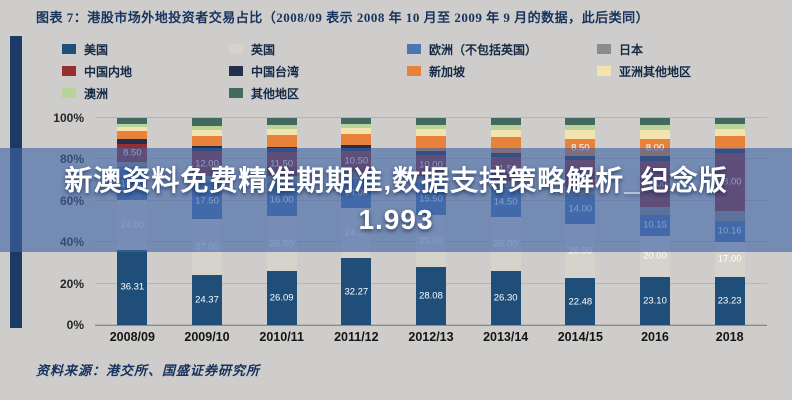  Describe the element at coordinates (145, 93) in the screenshot. I see `legend-item: 澳洲` at that location.